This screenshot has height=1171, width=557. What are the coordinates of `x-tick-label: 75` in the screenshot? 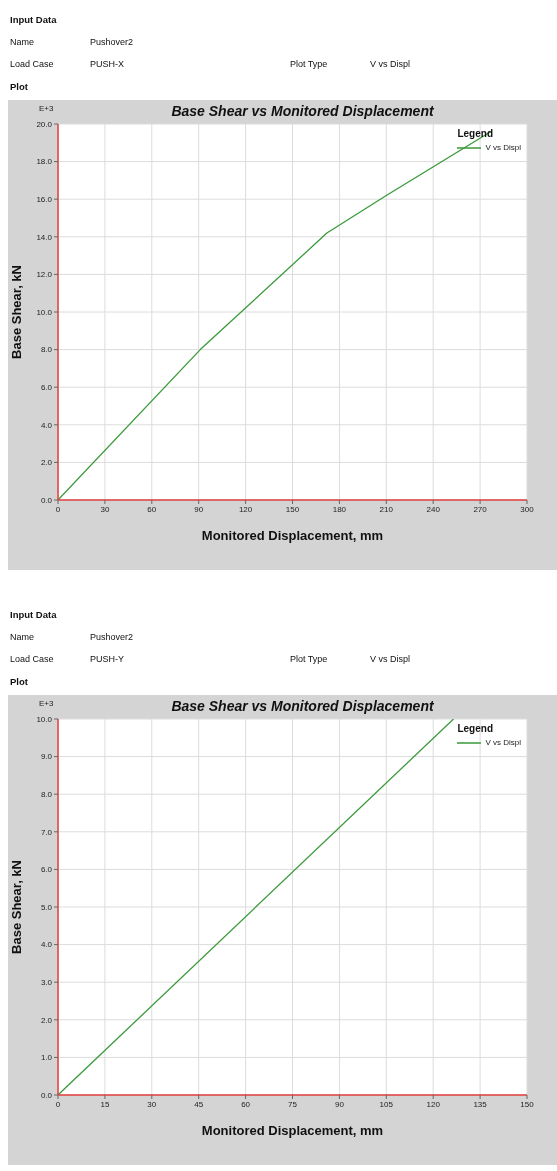 It's located at (293, 1104).